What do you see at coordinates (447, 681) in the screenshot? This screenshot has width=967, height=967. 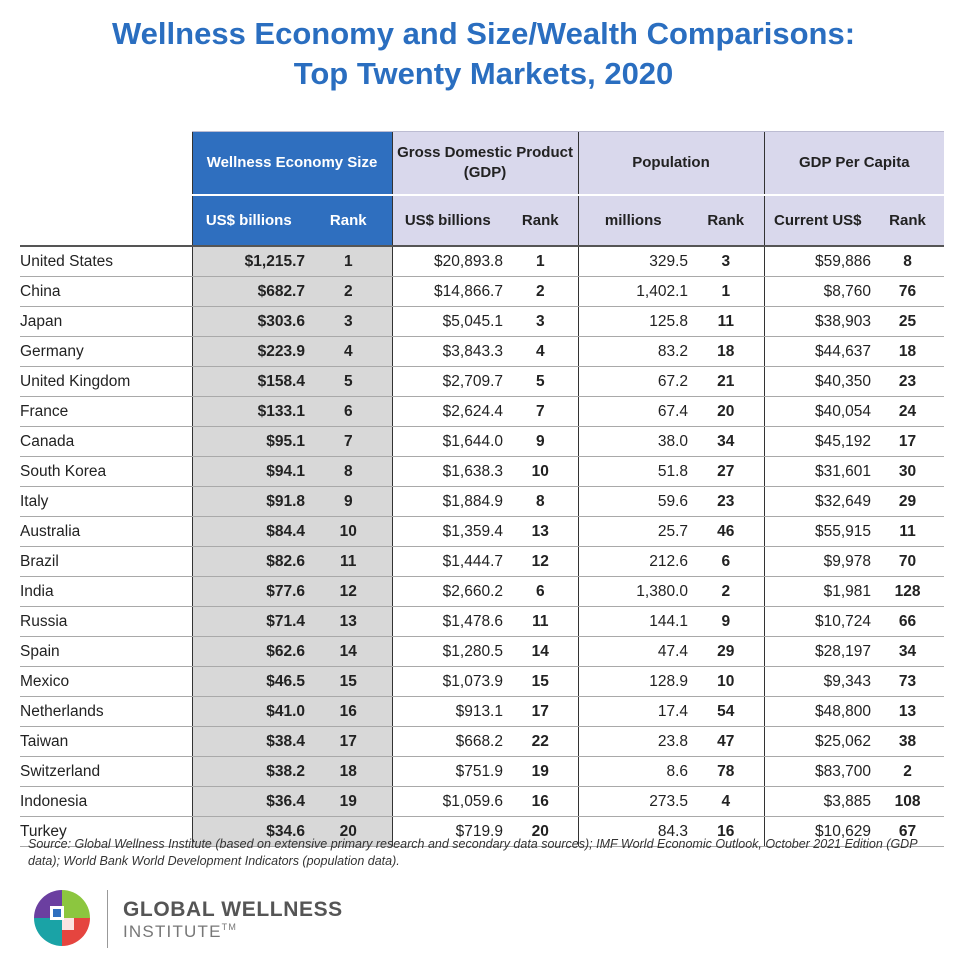 I see `gdp-usd-cell: $1,073.9` at bounding box center [447, 681].